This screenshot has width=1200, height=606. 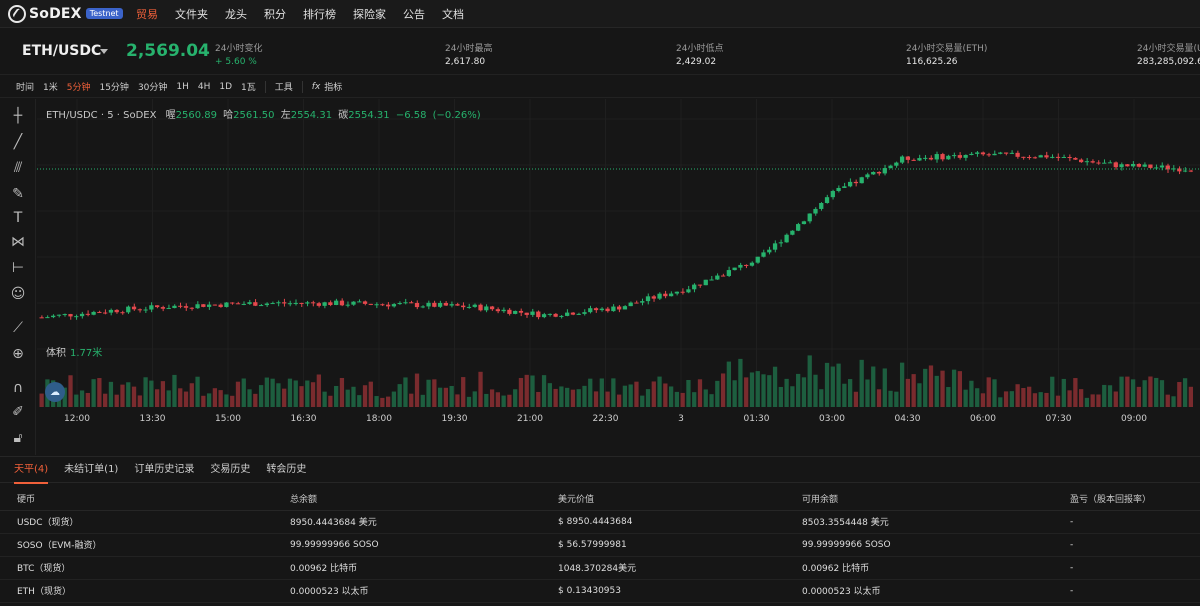 What do you see at coordinates (62, 51) in the screenshot?
I see `pair-selector: ETH/USDC` at bounding box center [62, 51].